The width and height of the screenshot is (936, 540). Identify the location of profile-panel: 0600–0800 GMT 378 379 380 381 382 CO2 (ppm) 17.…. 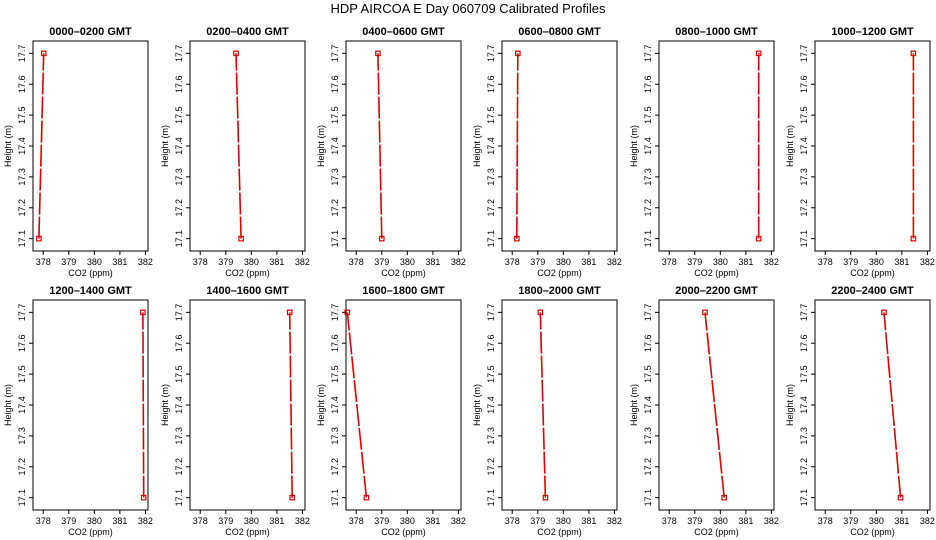
(547, 152).